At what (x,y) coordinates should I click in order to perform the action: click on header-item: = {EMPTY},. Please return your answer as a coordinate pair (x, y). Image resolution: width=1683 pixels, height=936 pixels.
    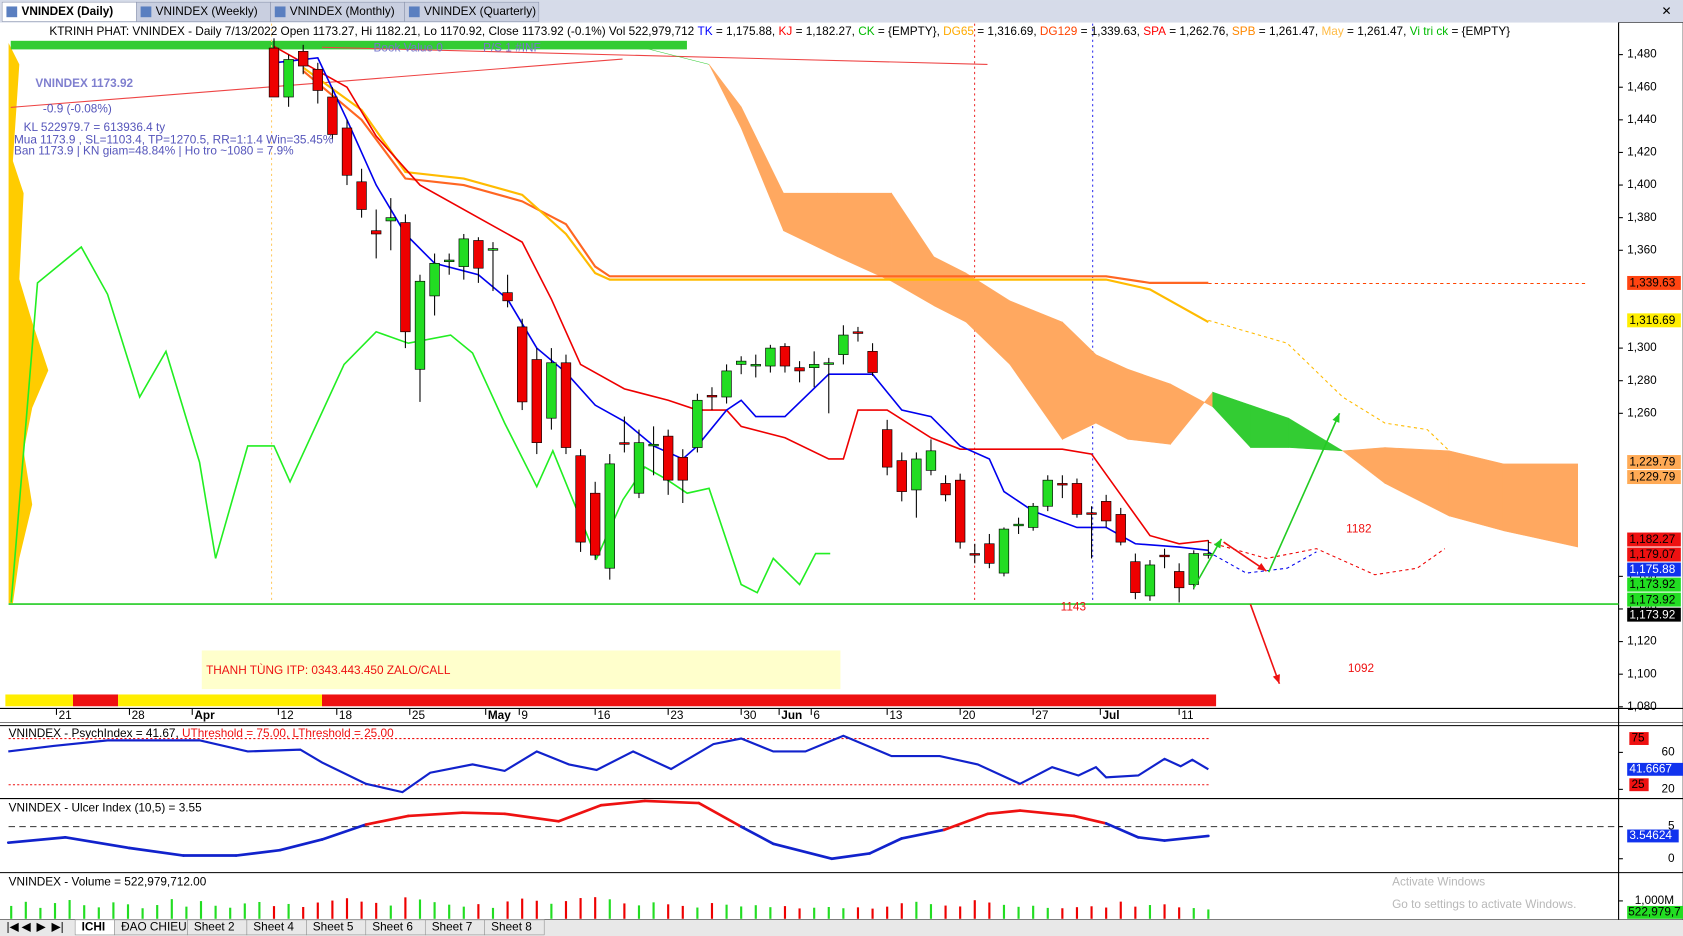
    Looking at the image, I should click on (909, 31).